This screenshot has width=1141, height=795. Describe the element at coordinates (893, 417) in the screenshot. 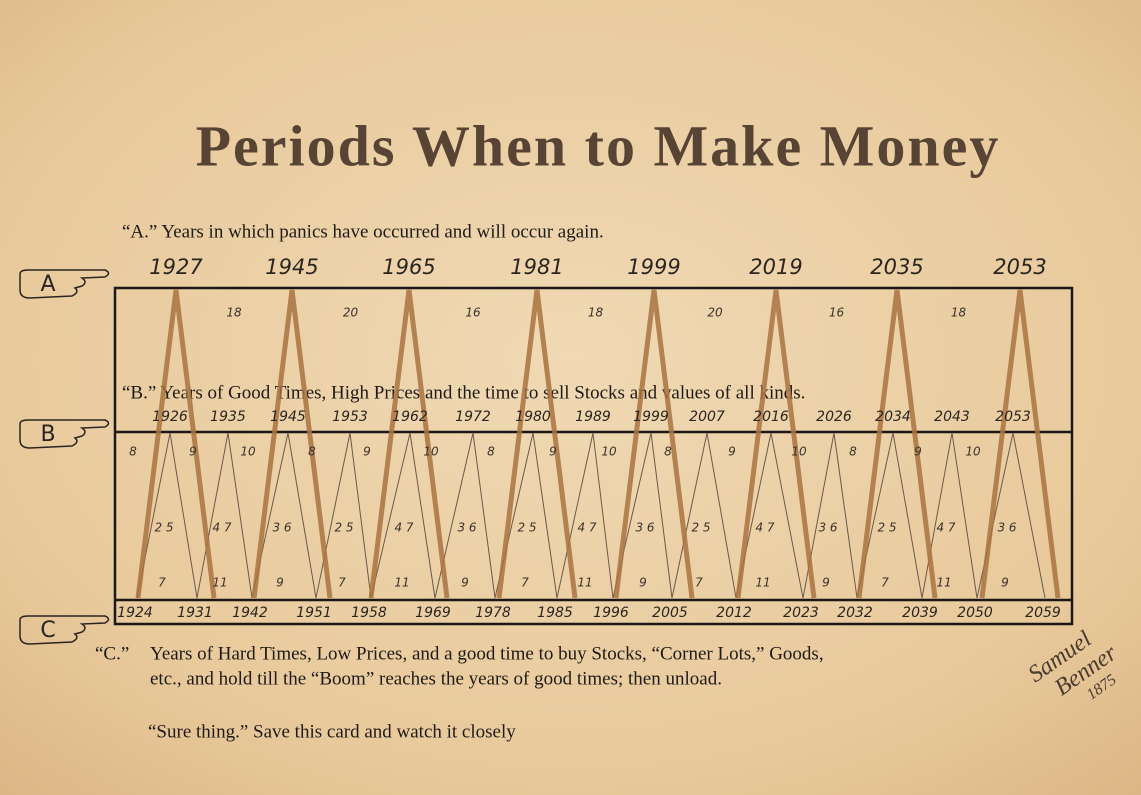

I see `year-b: 2034` at that location.